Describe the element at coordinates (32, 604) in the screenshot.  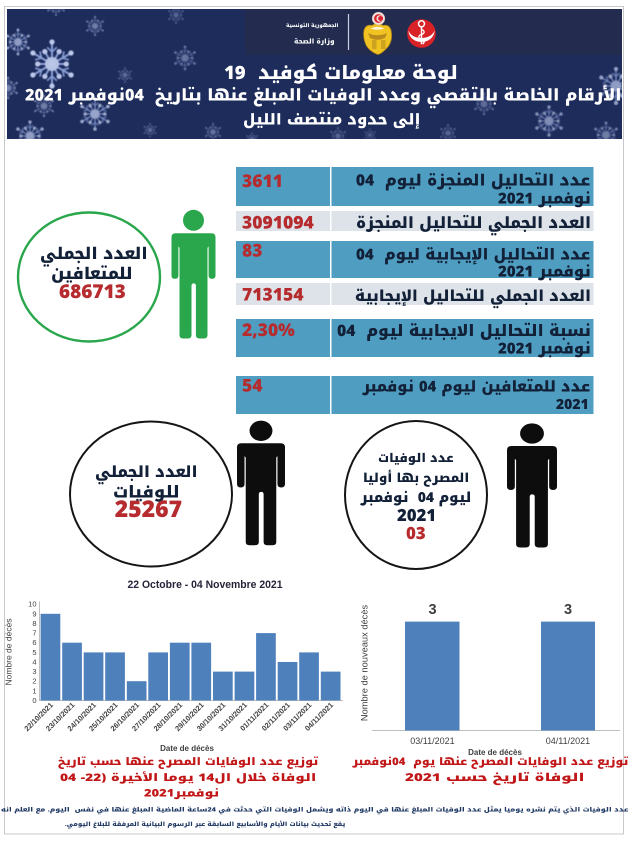
I see `svg-text: 10` at that location.